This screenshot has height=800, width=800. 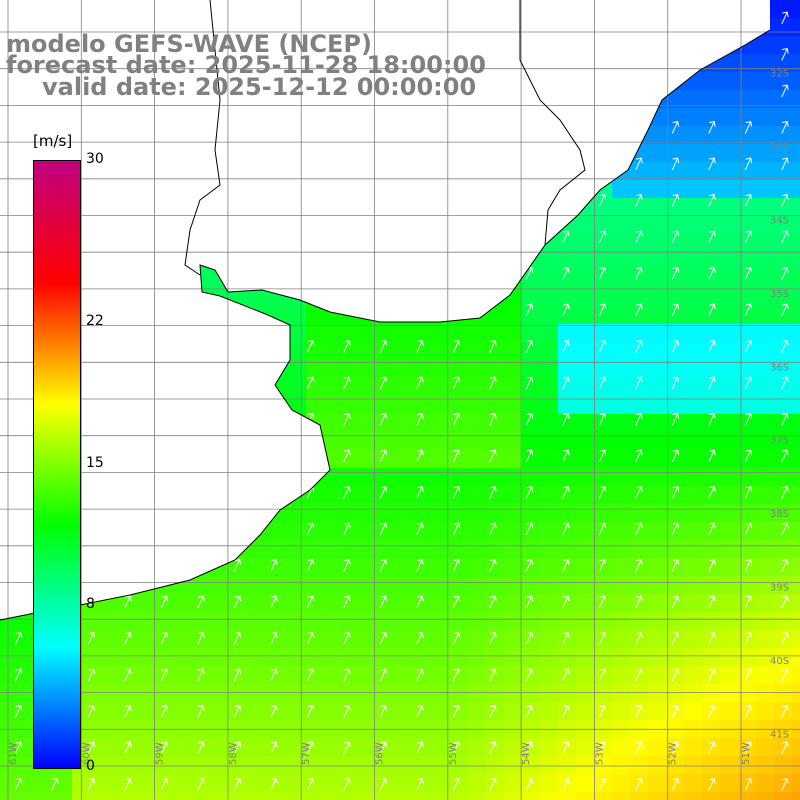 What do you see at coordinates (90, 766) in the screenshot?
I see `colorbar-tick-label: 0` at bounding box center [90, 766].